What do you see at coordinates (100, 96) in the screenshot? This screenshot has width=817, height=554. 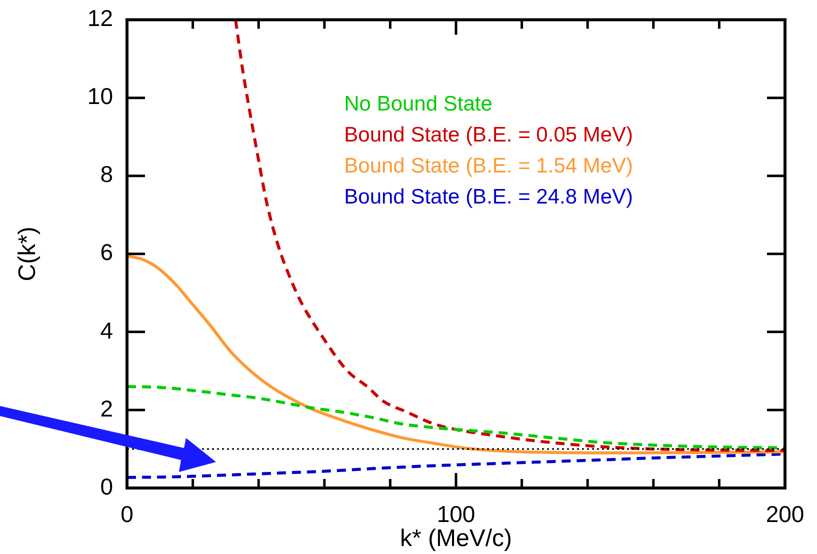 I see `y-tick-label: 10` at bounding box center [100, 96].